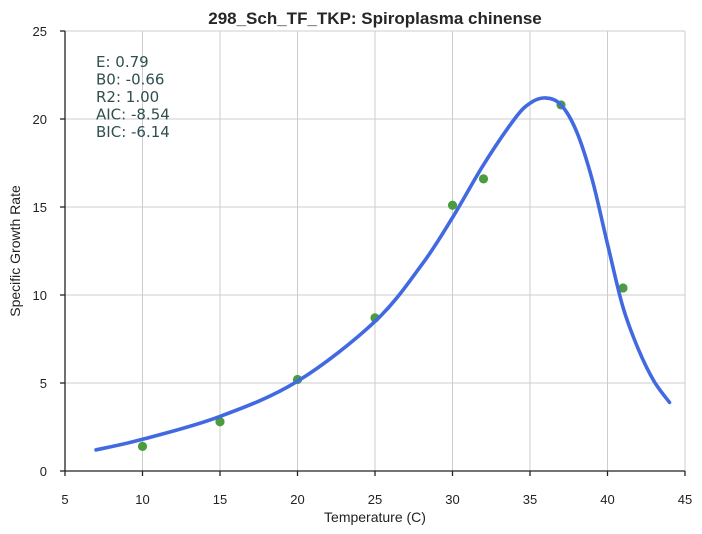 Image resolution: width=702 pixels, height=534 pixels. Describe the element at coordinates (452, 499) in the screenshot. I see `x-tick-label: 30` at that location.